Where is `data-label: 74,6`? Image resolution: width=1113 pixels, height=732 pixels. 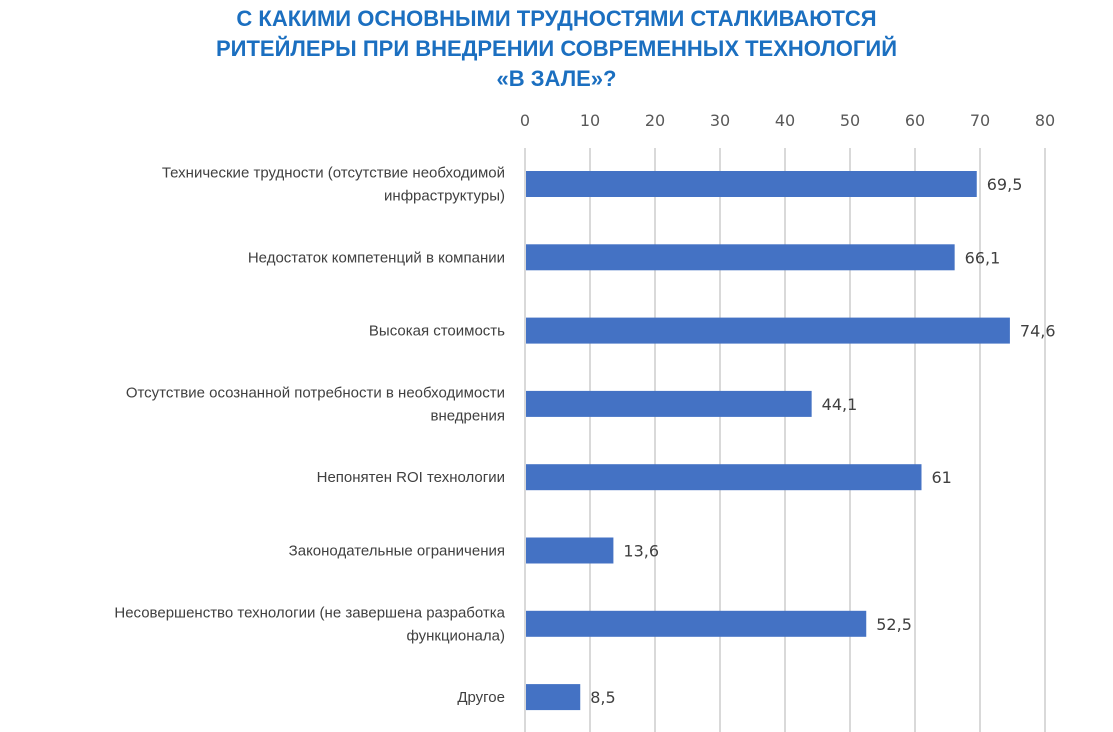
data-label: 74,6 is located at coordinates (1038, 331).